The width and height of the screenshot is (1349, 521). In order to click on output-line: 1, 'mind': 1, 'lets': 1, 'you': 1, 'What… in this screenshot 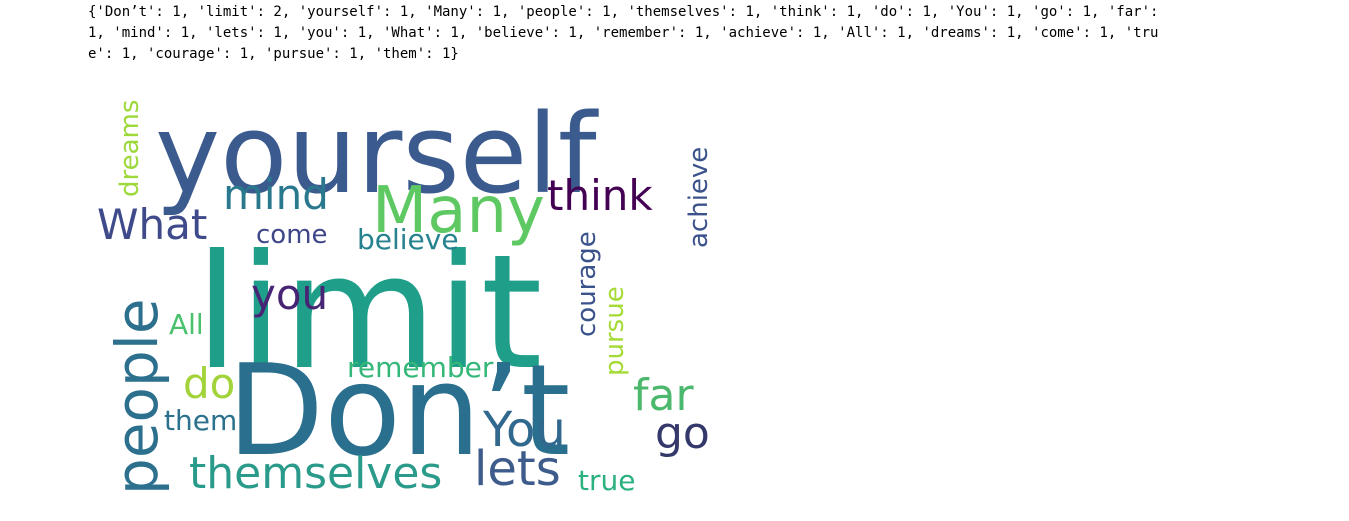, I will do `click(623, 33)`.